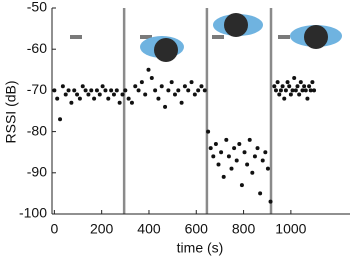 The width and height of the screenshot is (350, 260). What do you see at coordinates (37, 48) in the screenshot?
I see `y-tick-label: -60` at bounding box center [37, 48].